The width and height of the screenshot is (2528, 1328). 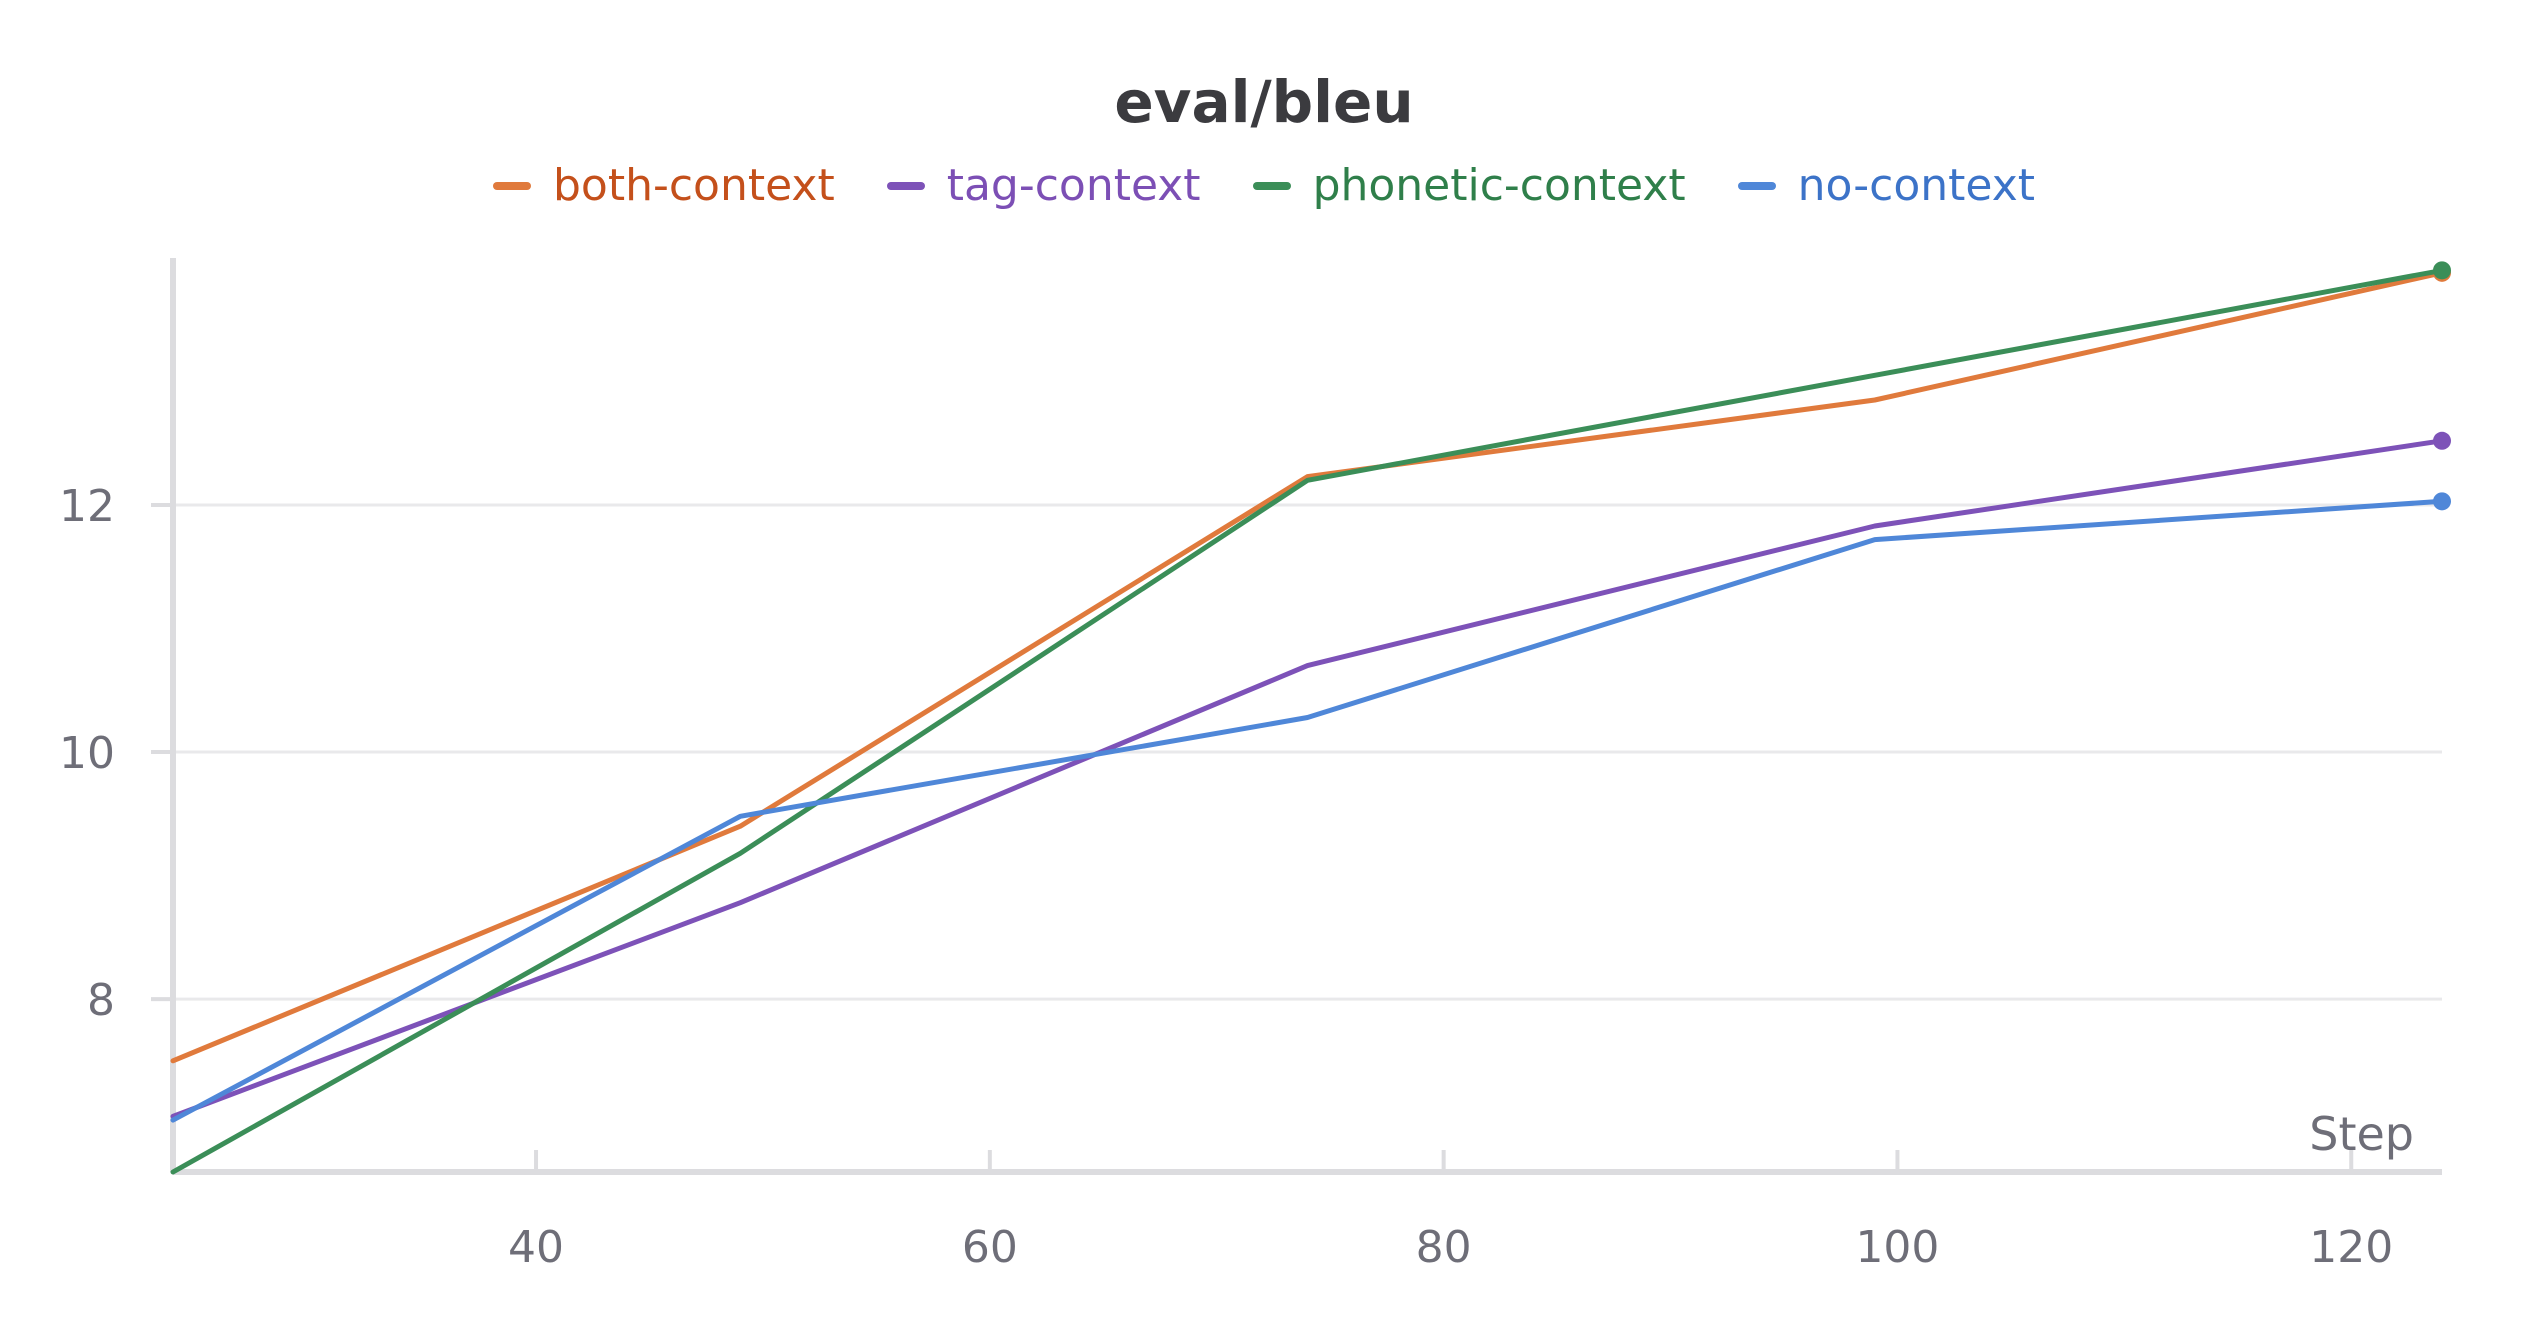 What do you see at coordinates (1499, 185) in the screenshot?
I see `legend-label: phonetic-context` at bounding box center [1499, 185].